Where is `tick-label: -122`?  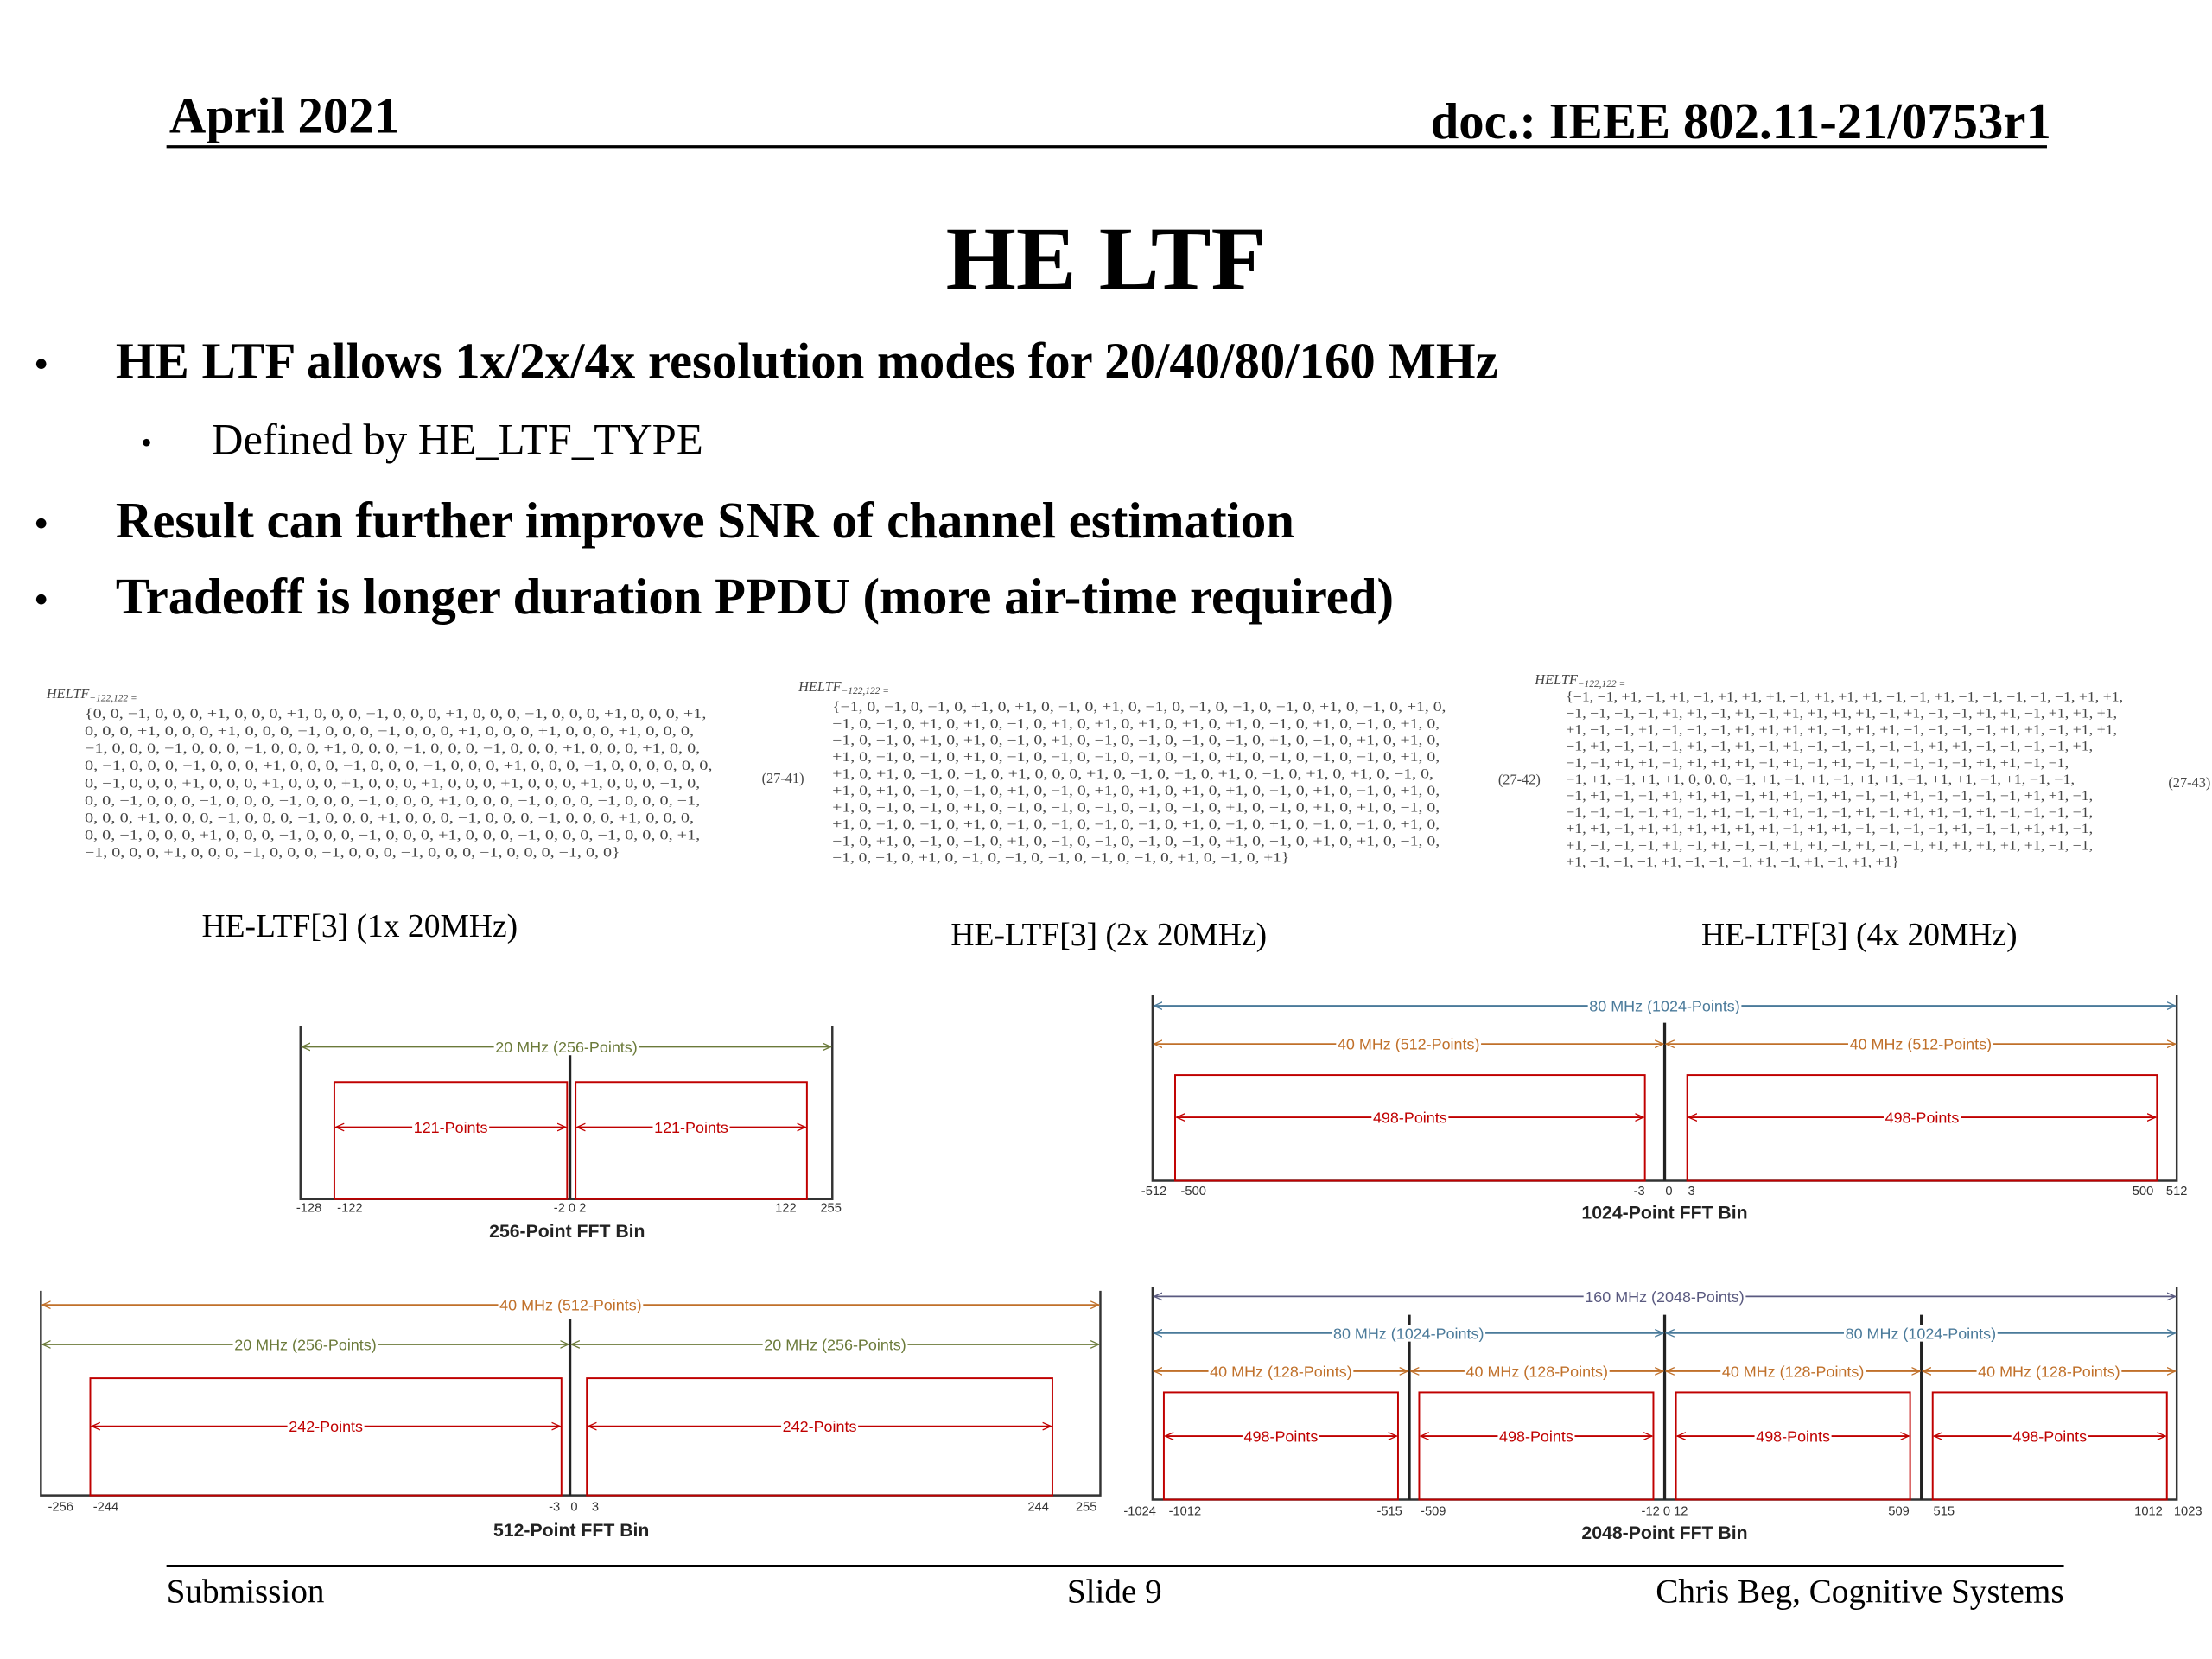
tick-label: -122 is located at coordinates (349, 1208).